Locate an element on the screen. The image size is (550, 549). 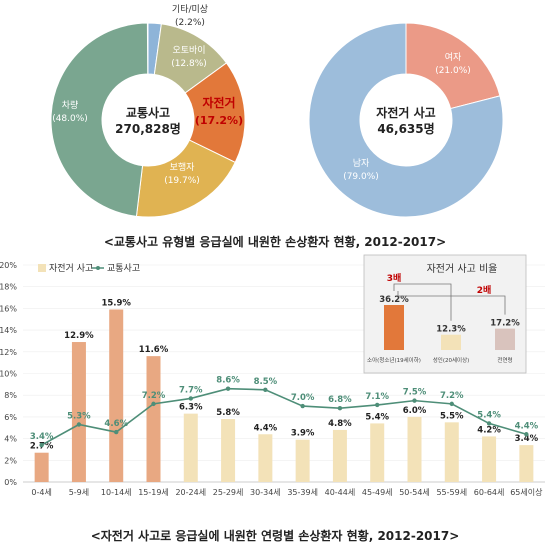
slice-label: 차량 is located at coordinates (70, 105).